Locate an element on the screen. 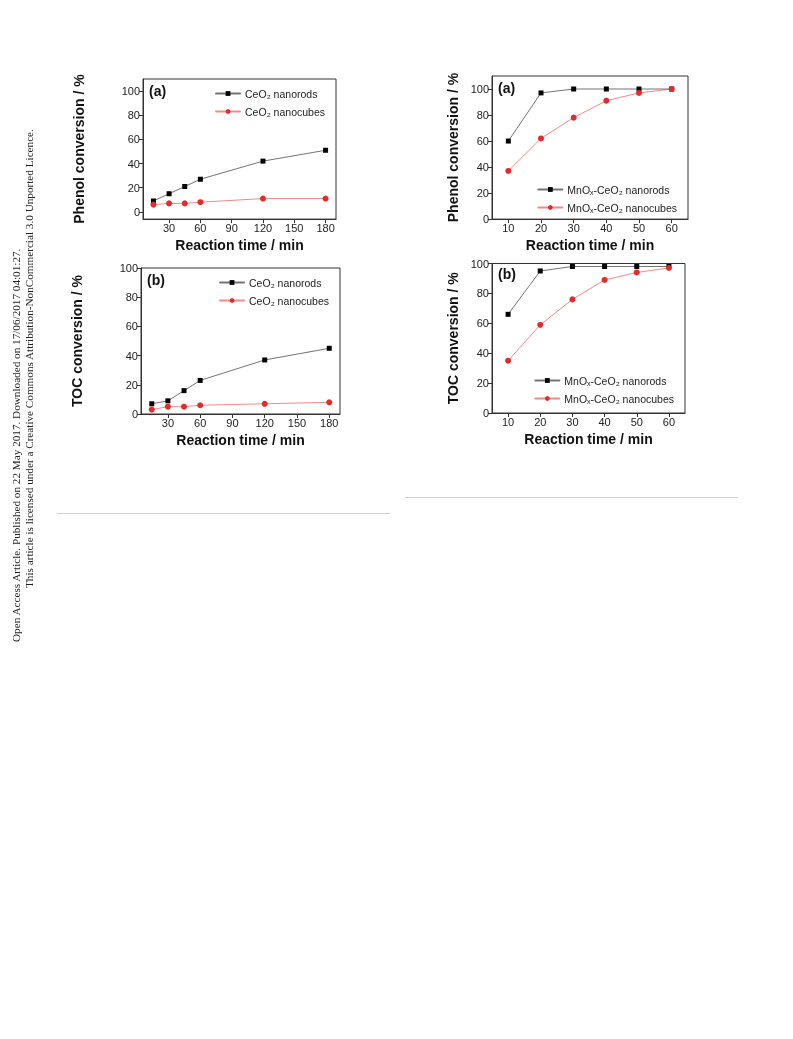 This screenshot has width=793, height=1039. y-axis-title: Phenol conversion / % is located at coordinates (452, 147).